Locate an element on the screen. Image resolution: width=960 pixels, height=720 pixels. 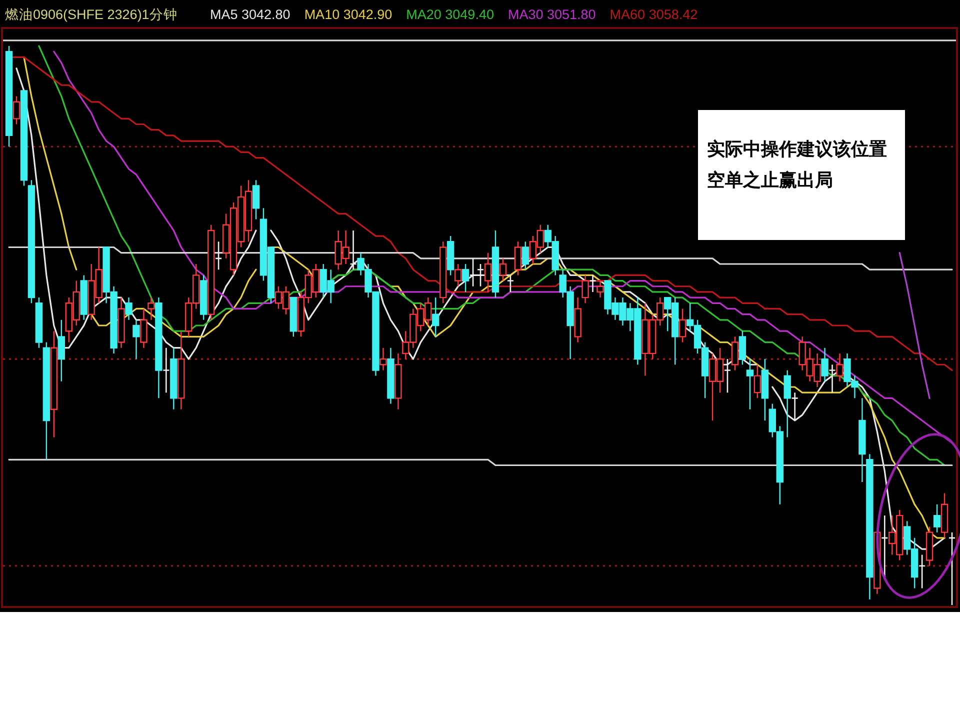
text: MA5 3042.80 is located at coordinates (250, 14).